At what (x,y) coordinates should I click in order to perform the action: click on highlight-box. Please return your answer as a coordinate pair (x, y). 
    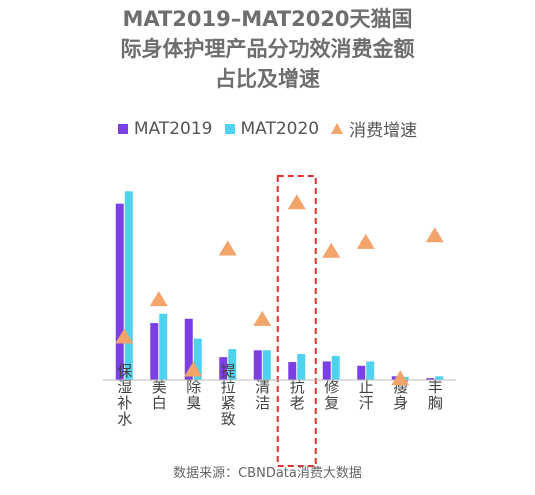
    Looking at the image, I should click on (296, 321).